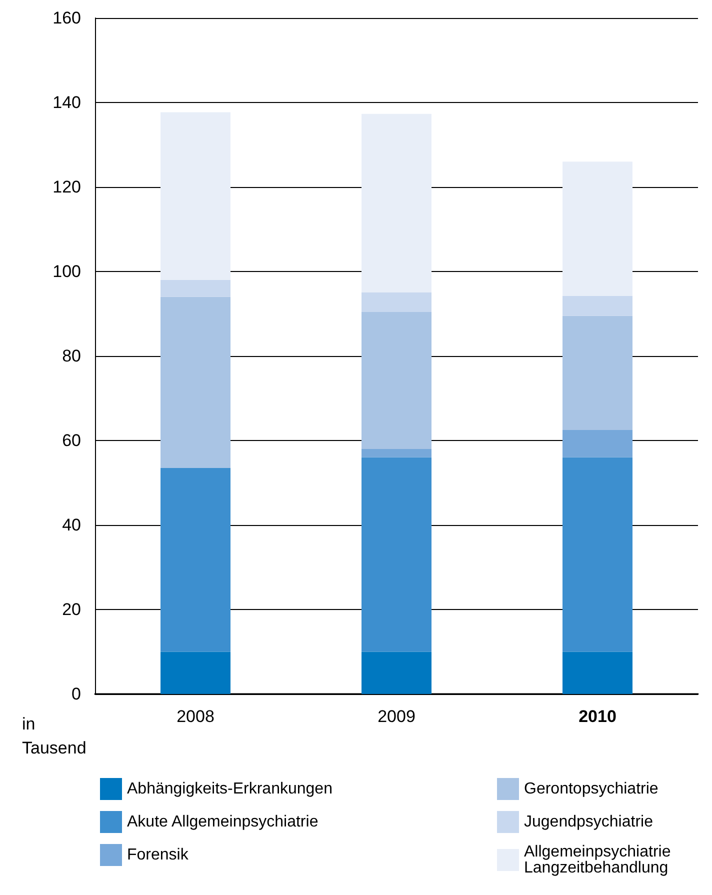 This screenshot has height=895, width=712. I want to click on y-tick-label: 60, so click(71, 440).